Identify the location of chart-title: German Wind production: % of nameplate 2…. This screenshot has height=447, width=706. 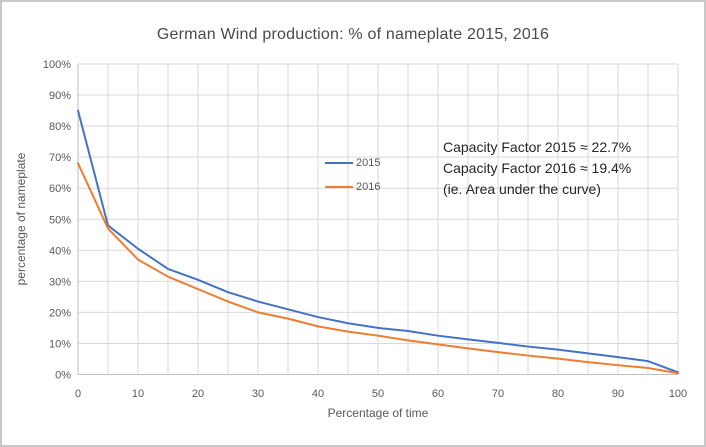
(353, 34).